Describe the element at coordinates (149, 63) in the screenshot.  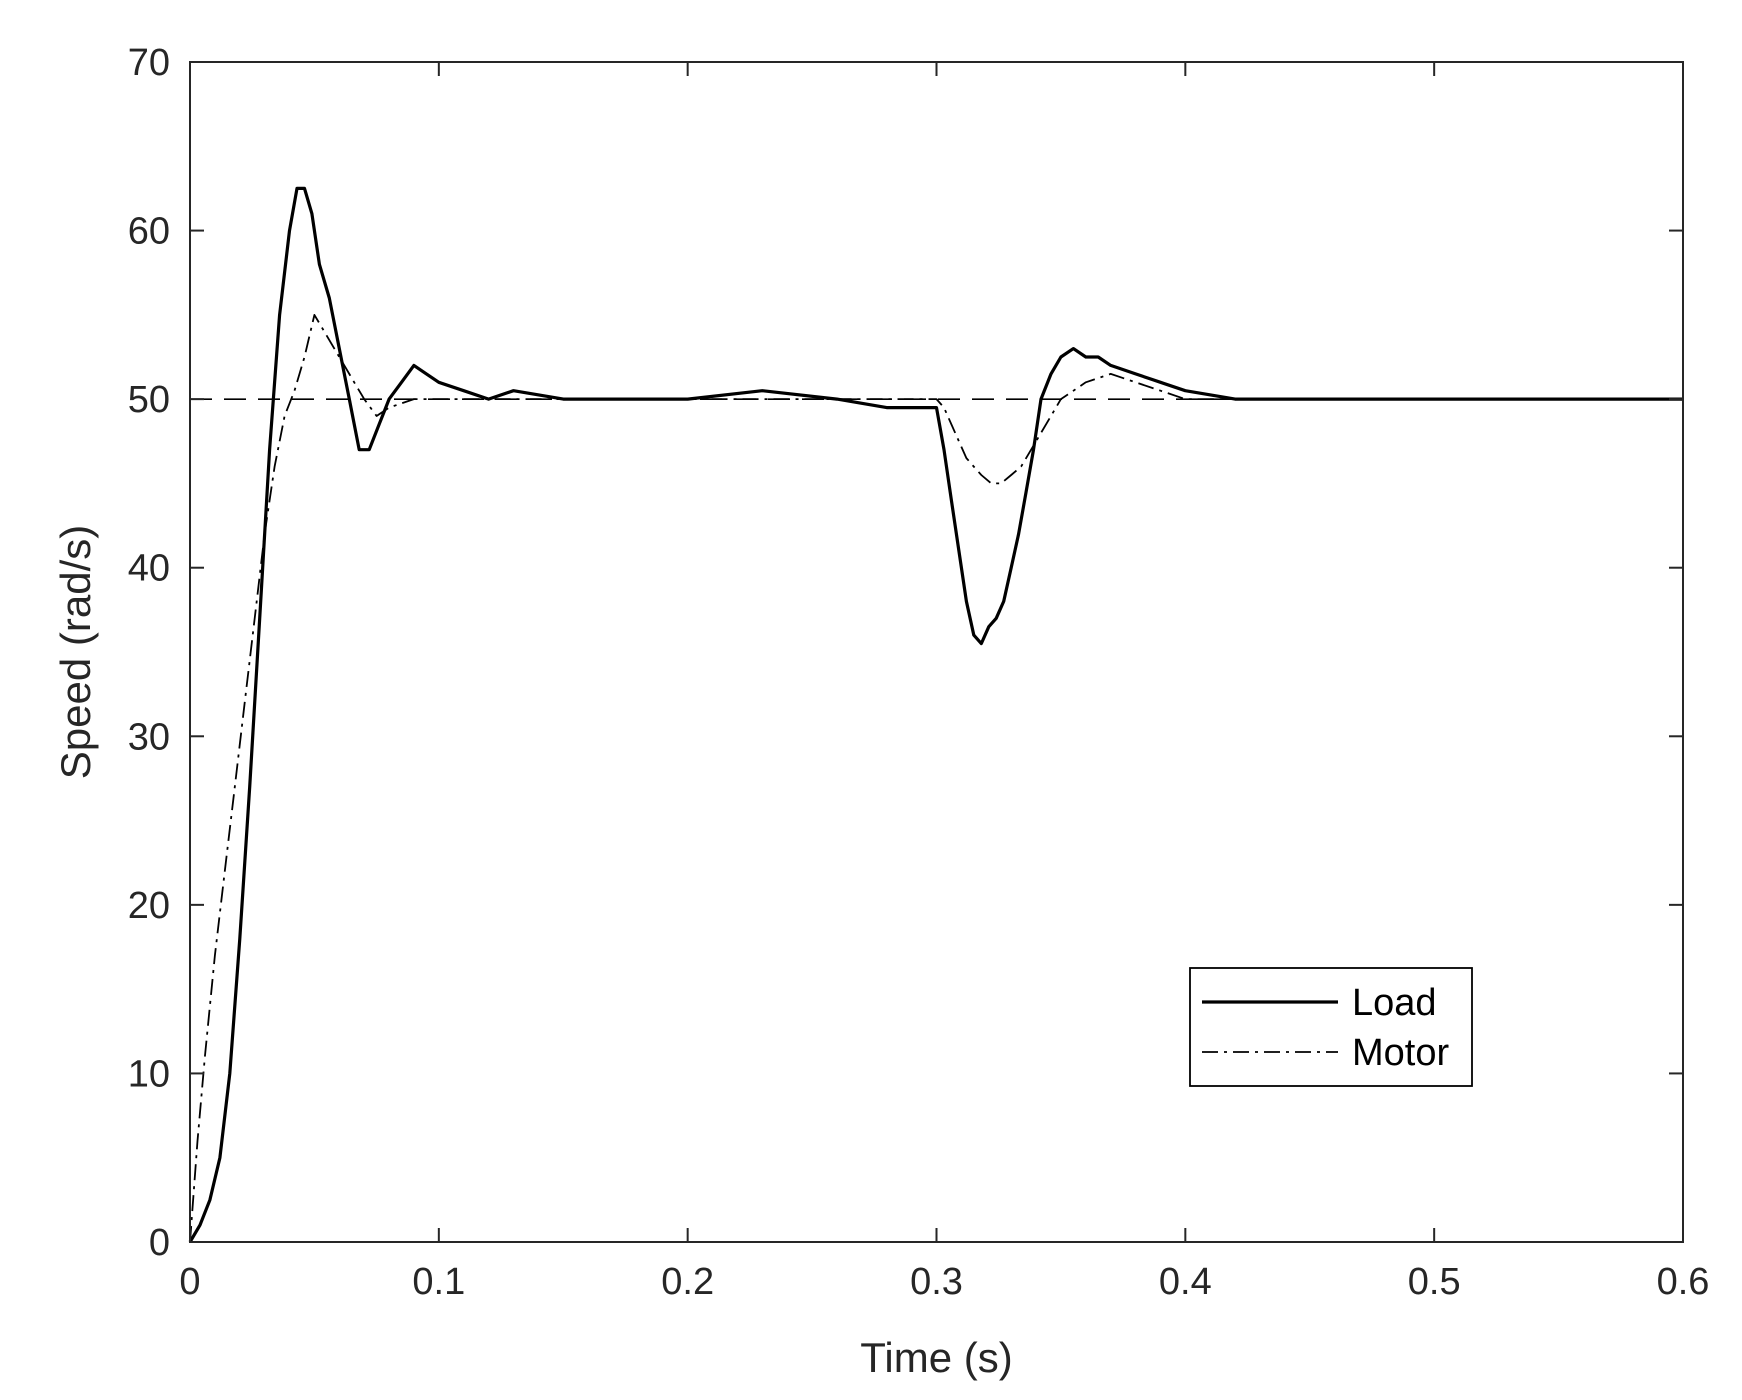
I see `y-tick-label-7: 70` at that location.